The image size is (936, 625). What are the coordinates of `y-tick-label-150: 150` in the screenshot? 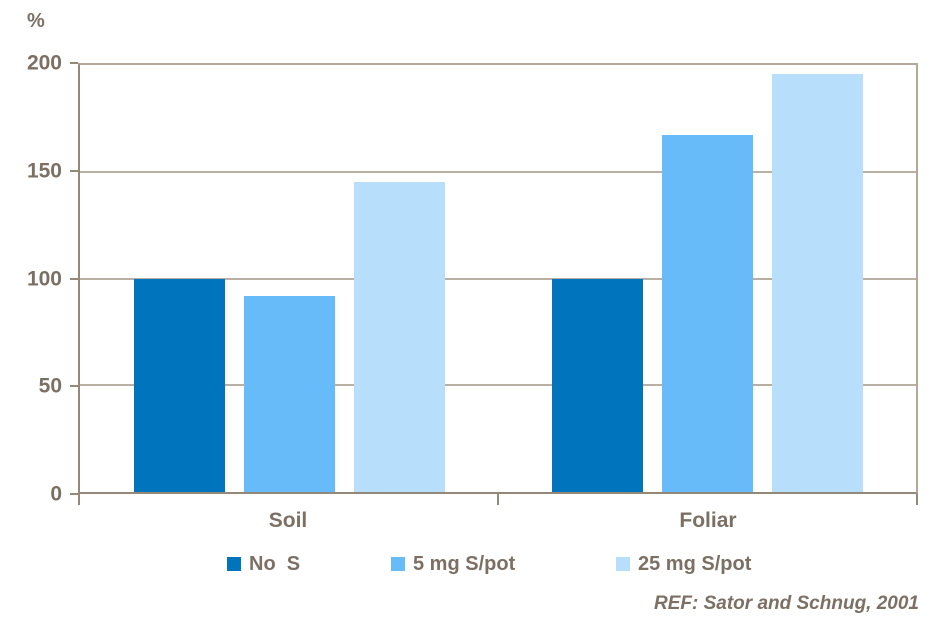 It's located at (44, 171).